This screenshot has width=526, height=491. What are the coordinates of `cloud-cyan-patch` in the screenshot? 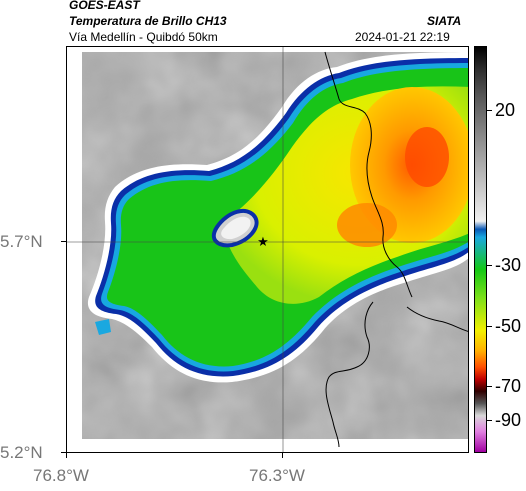 It's located at (103, 327).